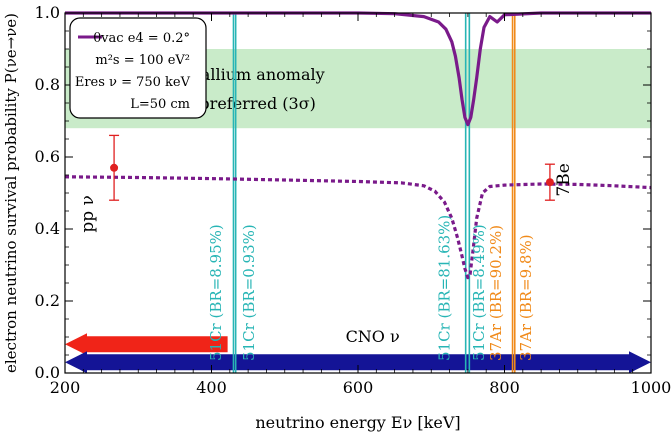 The height and width of the screenshot is (436, 671). What do you see at coordinates (142, 60) in the screenshot?
I see `legend-line-1: m²s = 100 eV²` at bounding box center [142, 60].